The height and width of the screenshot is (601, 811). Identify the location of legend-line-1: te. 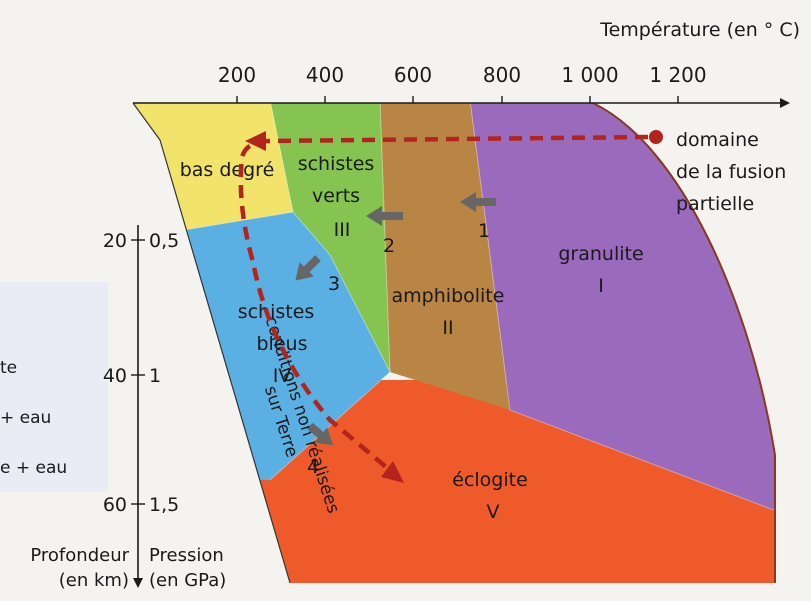
(9, 368).